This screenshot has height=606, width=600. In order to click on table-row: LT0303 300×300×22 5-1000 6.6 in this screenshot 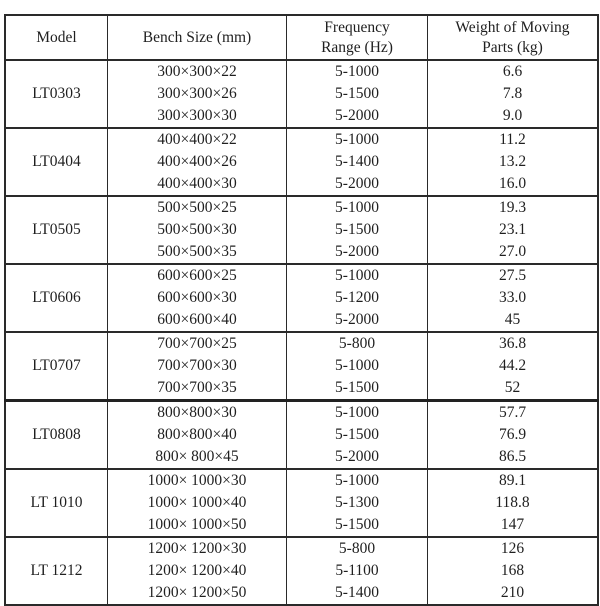, I will do `click(301, 93)`.